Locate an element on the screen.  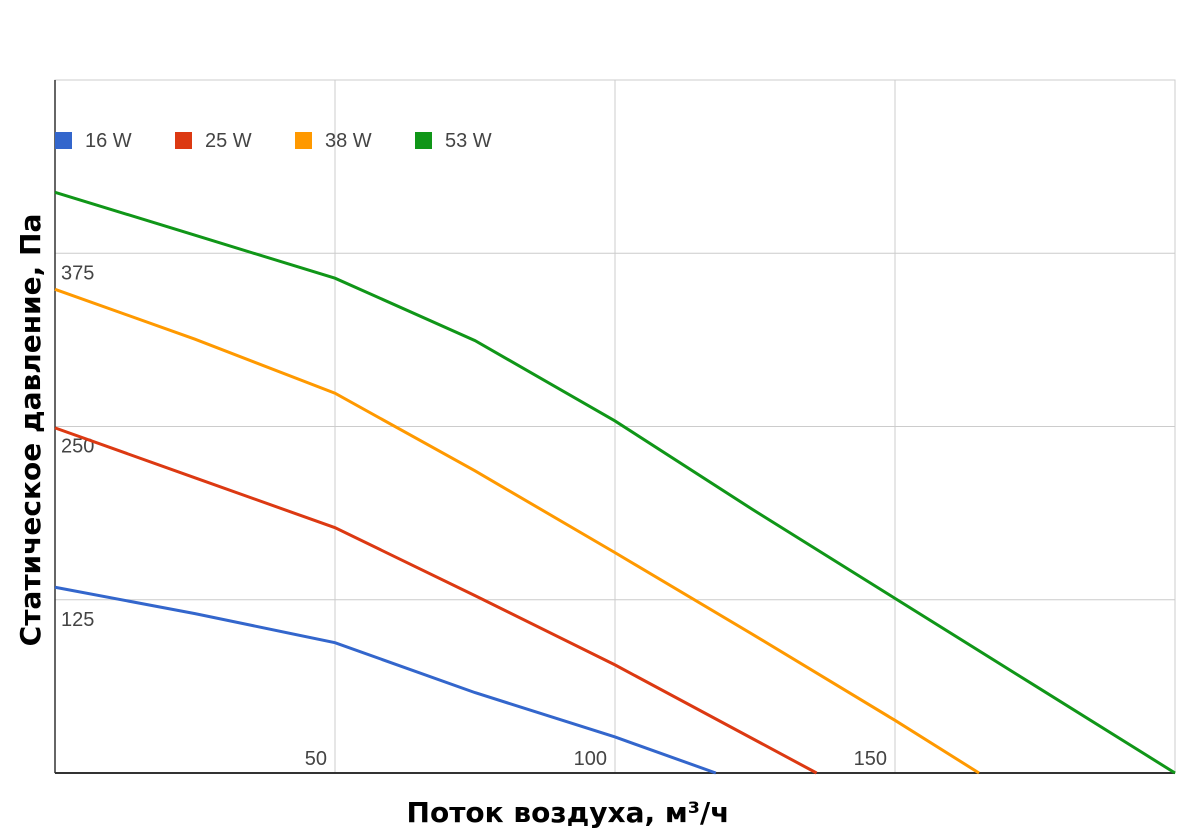
legend-label: 53 W is located at coordinates (468, 141).